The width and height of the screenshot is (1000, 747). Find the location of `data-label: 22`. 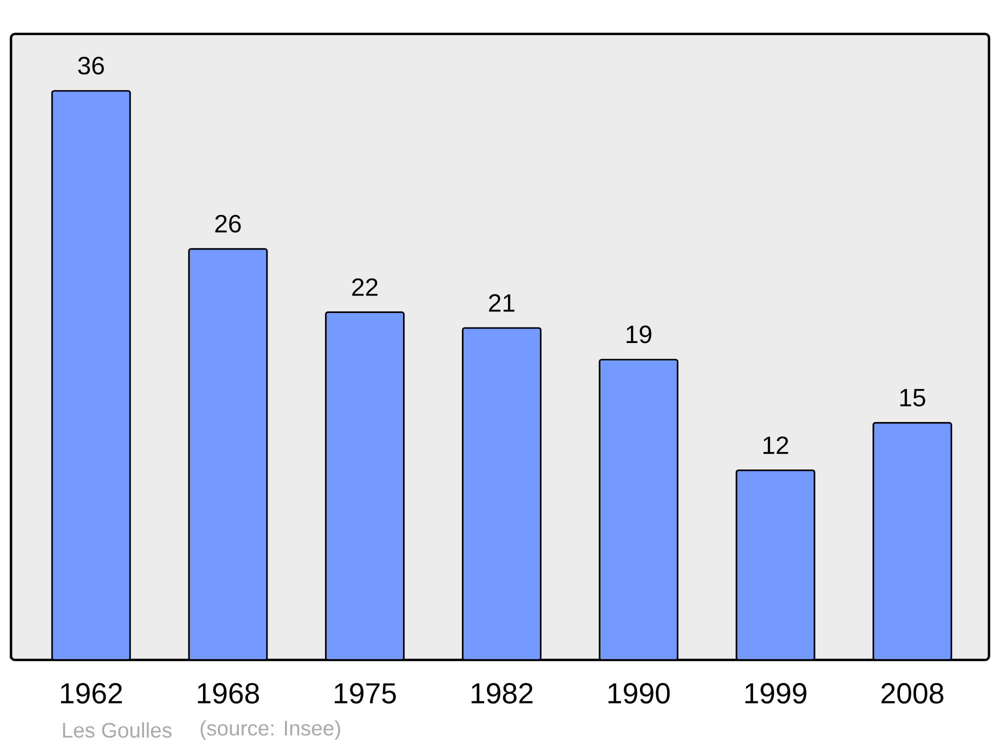

data-label: 22 is located at coordinates (365, 287).